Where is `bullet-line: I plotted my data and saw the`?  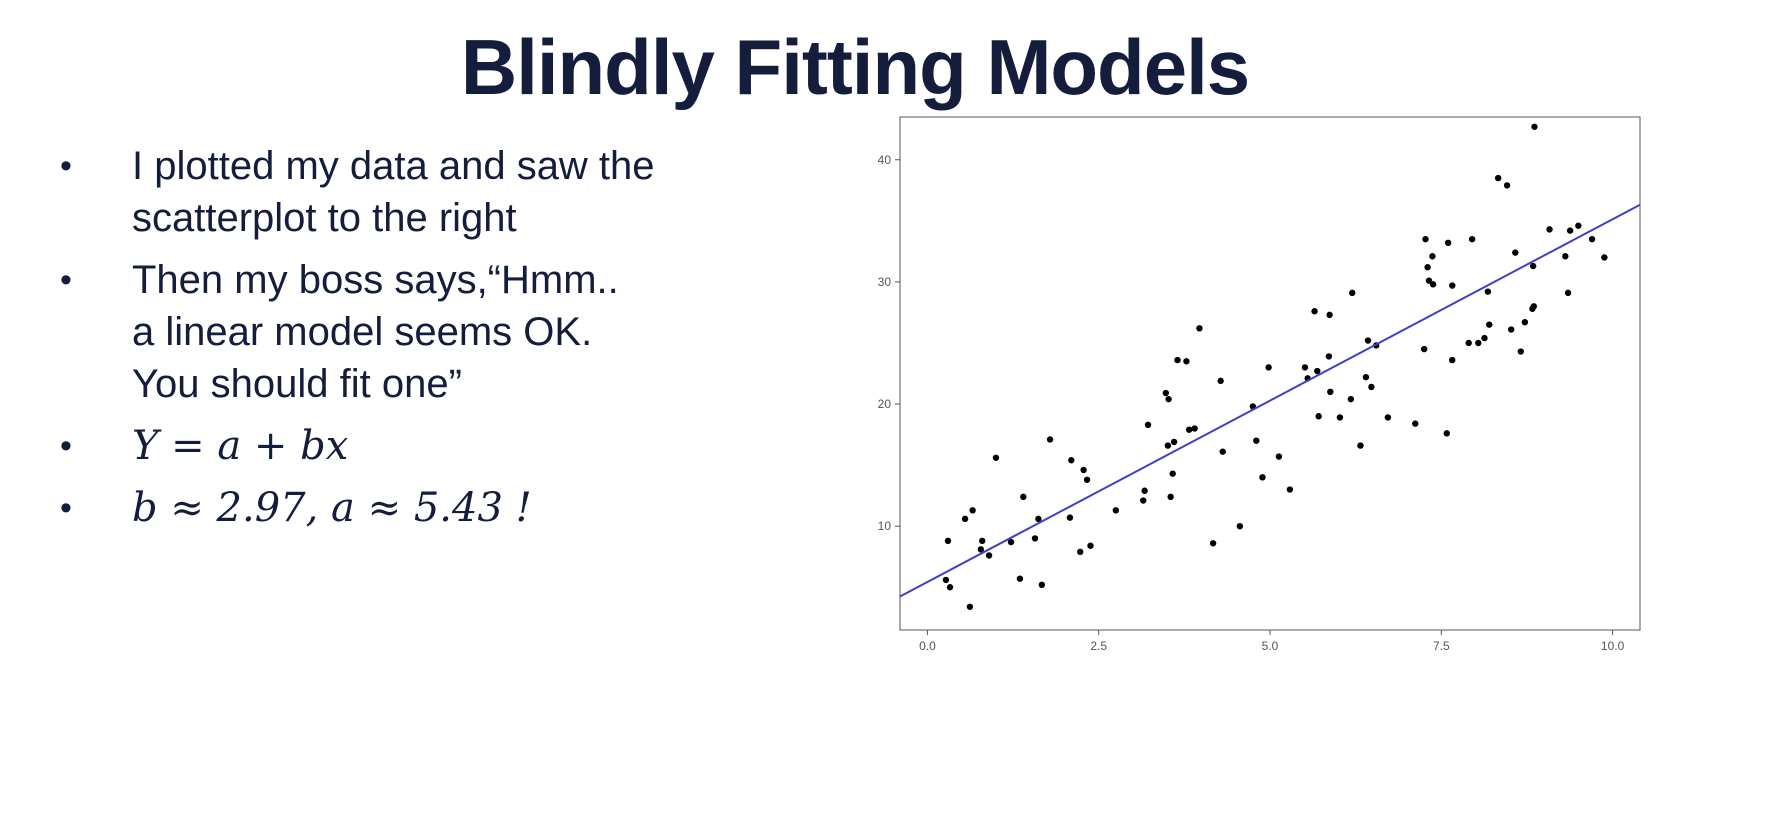 bullet-line: I plotted my data and saw the is located at coordinates (393, 166).